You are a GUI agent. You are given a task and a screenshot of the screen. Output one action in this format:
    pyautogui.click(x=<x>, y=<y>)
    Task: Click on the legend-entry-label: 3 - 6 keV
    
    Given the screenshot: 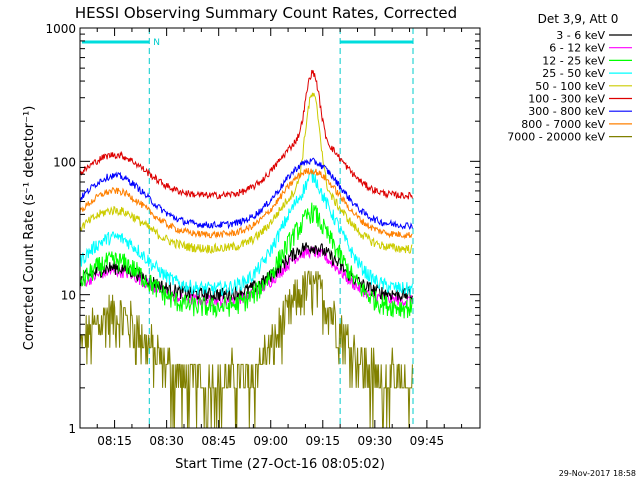 What is the action you would take?
    pyautogui.click(x=580, y=35)
    